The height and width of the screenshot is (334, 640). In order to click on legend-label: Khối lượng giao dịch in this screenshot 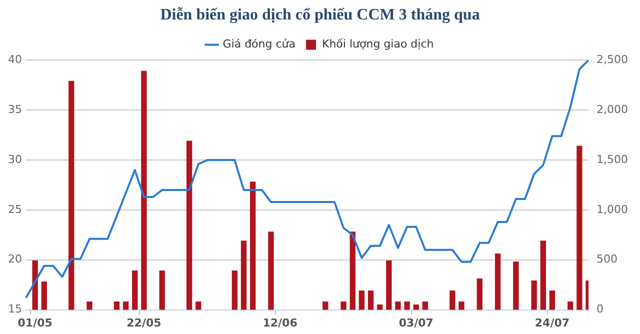, I will do `click(378, 44)`.